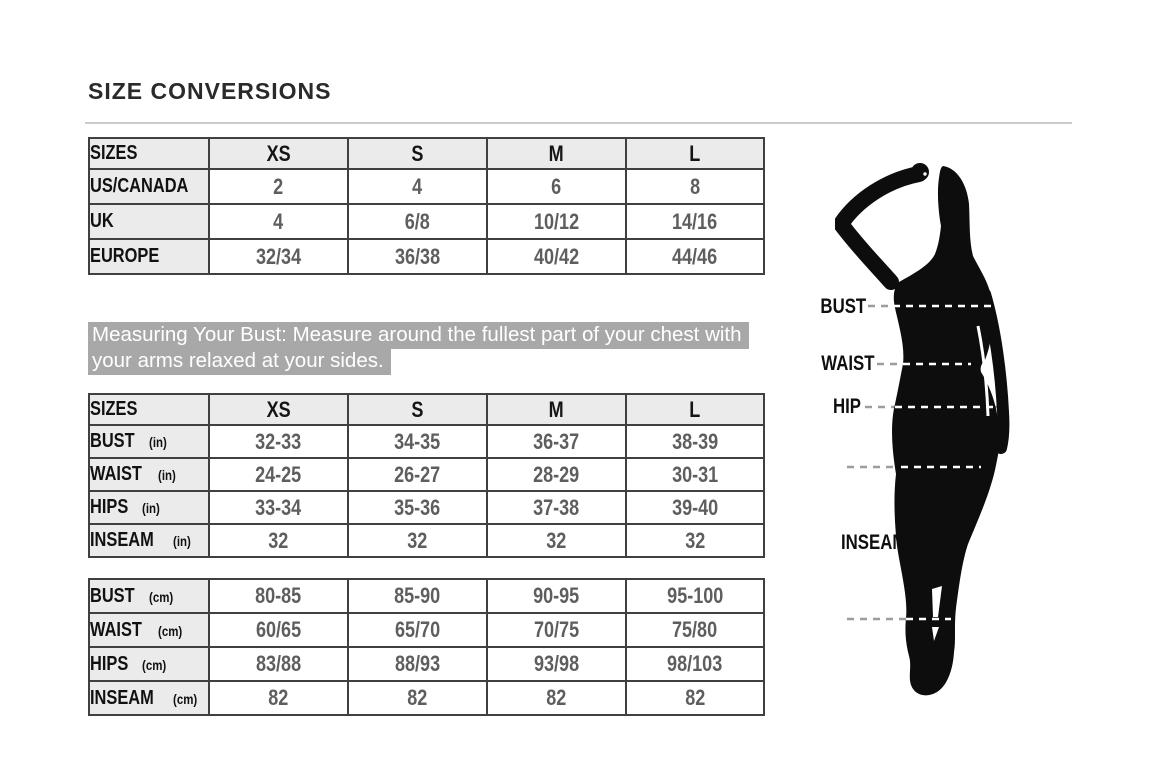  Describe the element at coordinates (944, 462) in the screenshot. I see `measure-dash-lines-on-body` at that location.